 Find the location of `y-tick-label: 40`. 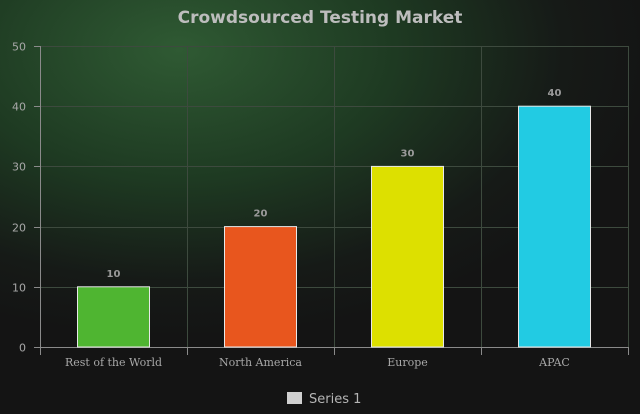

y-tick-label: 40 is located at coordinates (19, 107).